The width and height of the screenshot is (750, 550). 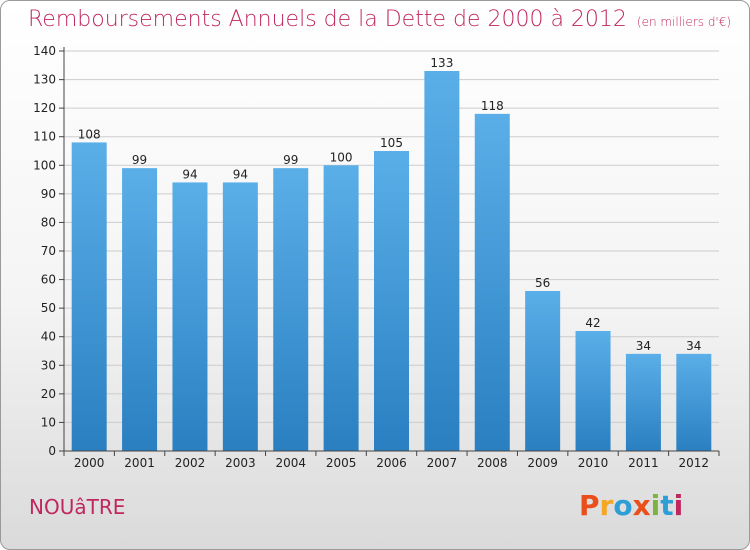 What do you see at coordinates (44, 80) in the screenshot?
I see `y-tick-label: 130` at bounding box center [44, 80].